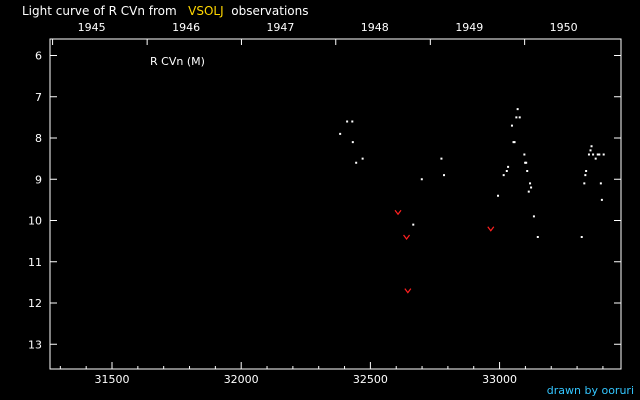 The image size is (640, 400). Describe the element at coordinates (280, 27) in the screenshot. I see `year-tick-label: 1947` at that location.